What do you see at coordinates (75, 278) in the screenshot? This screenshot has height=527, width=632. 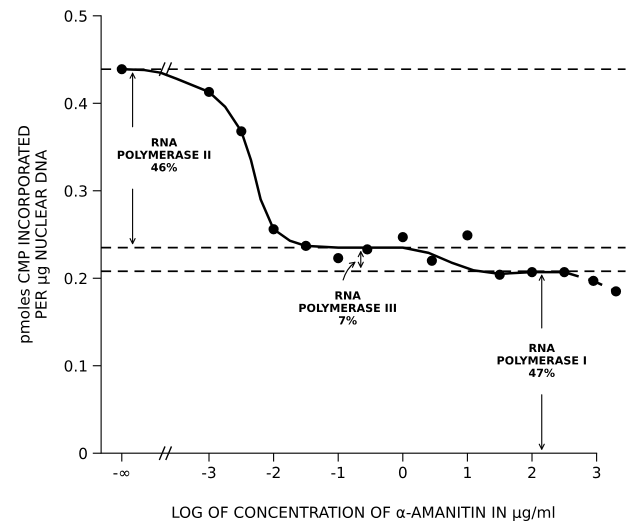 I see `y-tick-label: 0.2` at bounding box center [75, 278].